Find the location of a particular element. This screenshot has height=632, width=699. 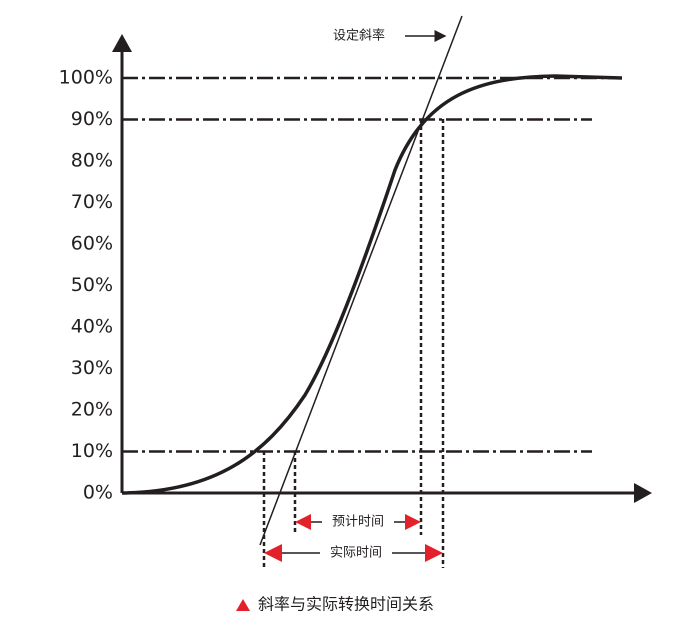

y-arrow is located at coordinates (122, 43).